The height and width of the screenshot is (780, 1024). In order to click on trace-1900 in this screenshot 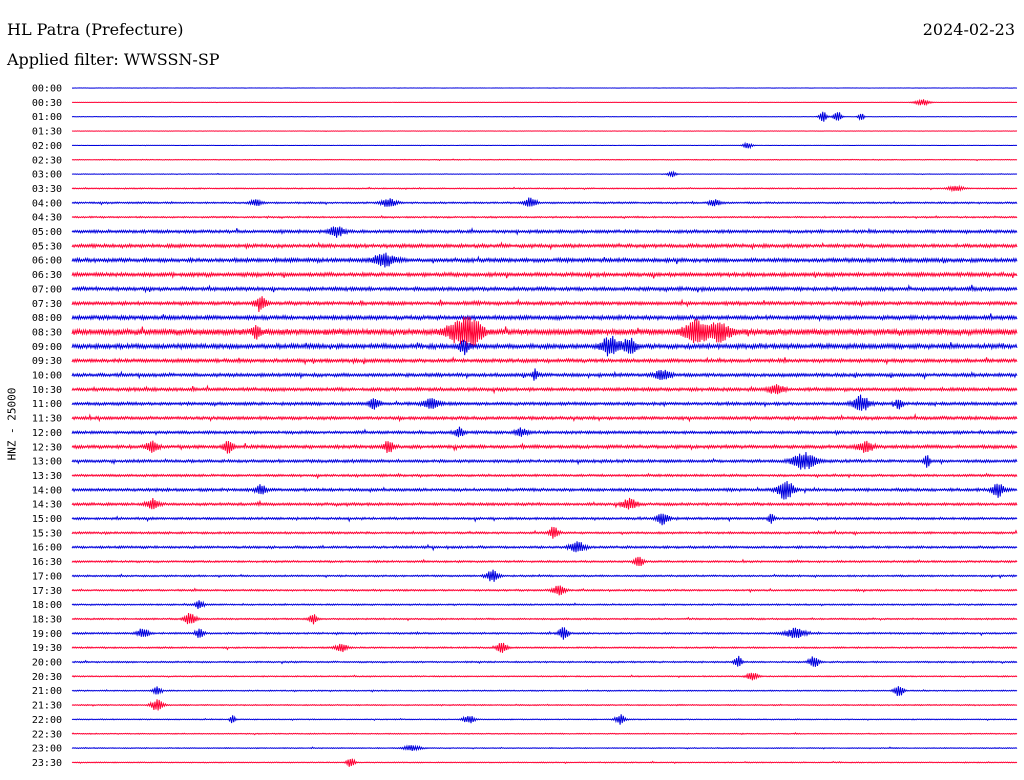, I will do `click(544, 633)`.